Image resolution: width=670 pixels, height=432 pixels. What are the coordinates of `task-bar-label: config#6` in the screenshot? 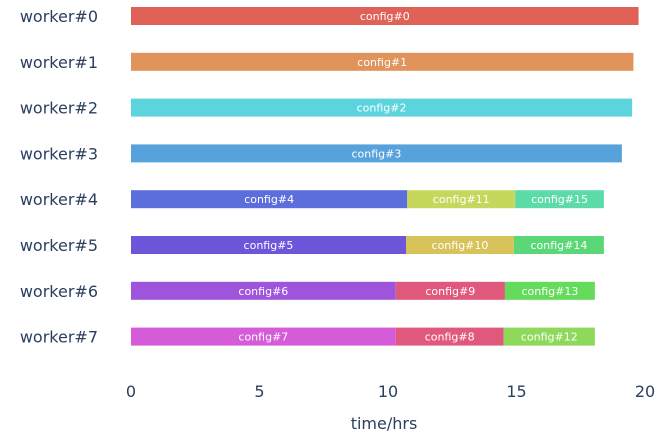 It's located at (263, 291).